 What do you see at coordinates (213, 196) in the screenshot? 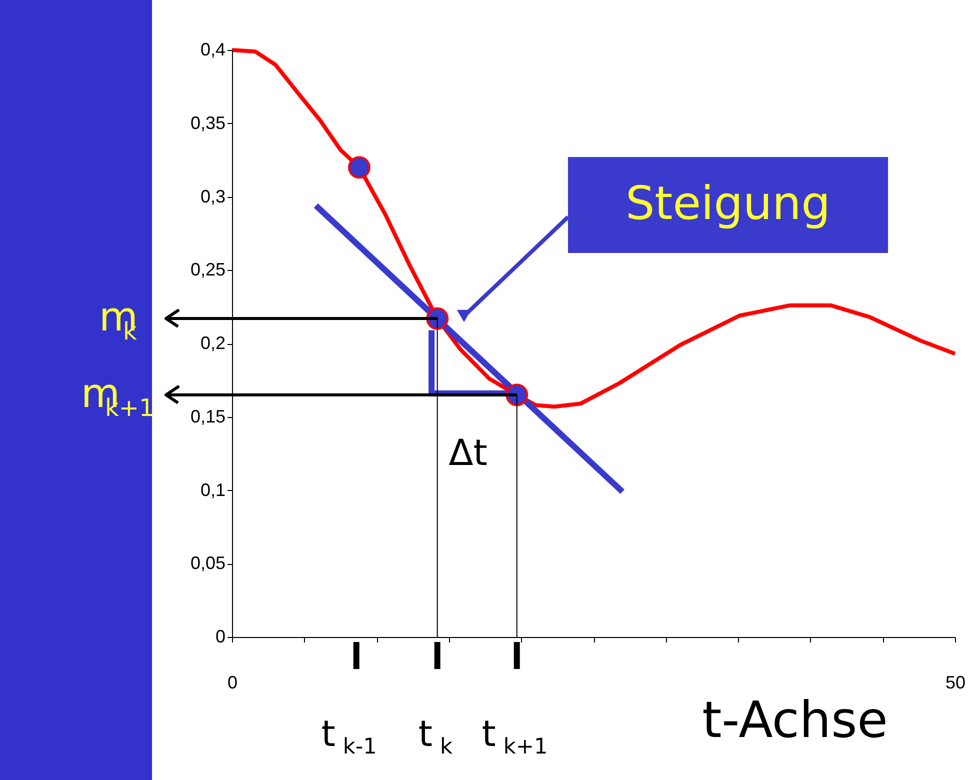
I see `y-tick-label: 0,3` at bounding box center [213, 196].